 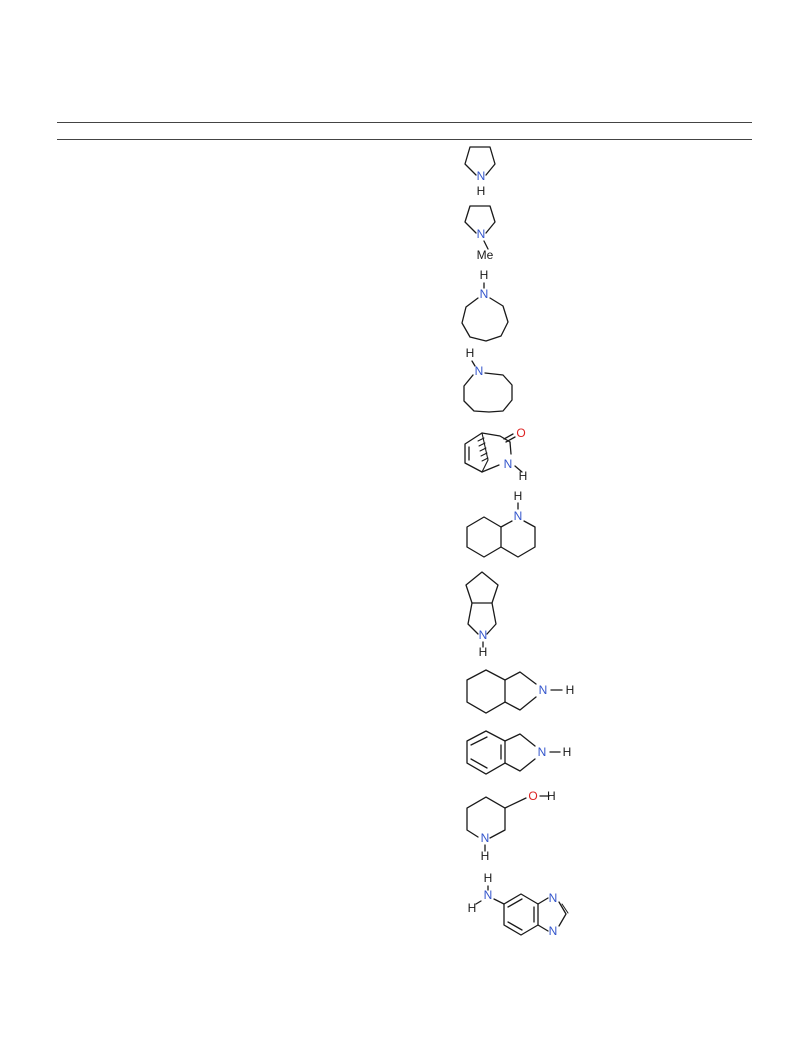 What do you see at coordinates (496, 454) in the screenshot?
I see `structure-bicyclic-lactam: O N H` at bounding box center [496, 454].